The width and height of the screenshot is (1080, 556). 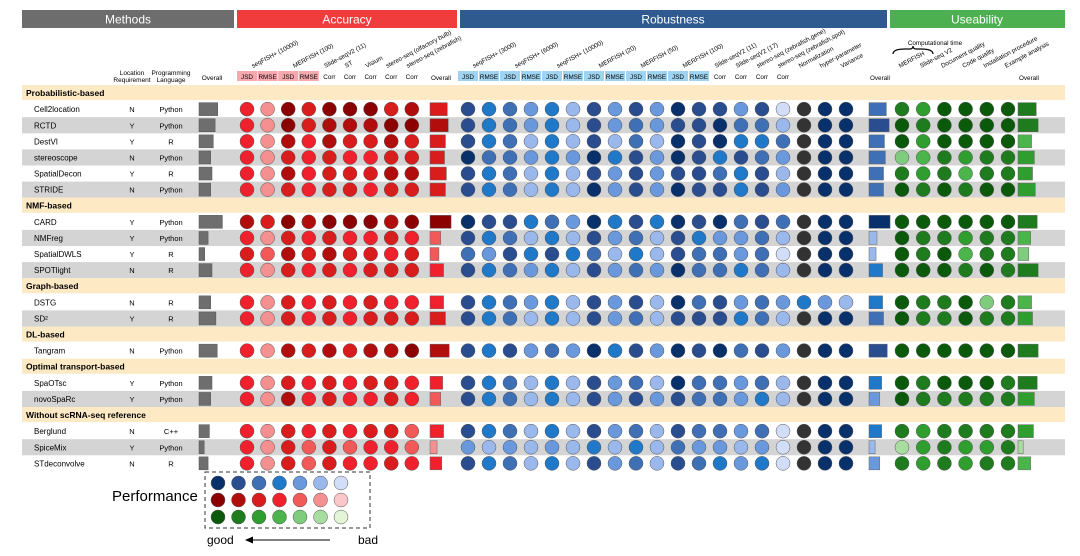 What do you see at coordinates (300, 500) in the screenshot?
I see `legend-red-circle` at bounding box center [300, 500].